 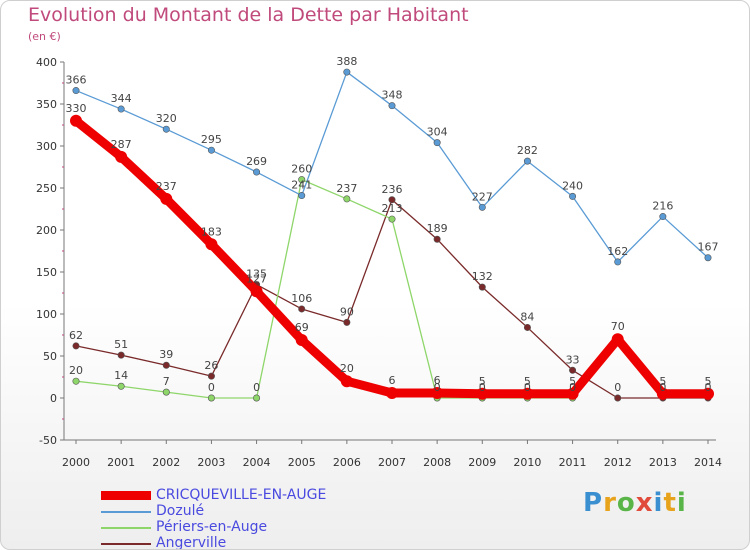 I want to click on x-tick-label: 2000, so click(x=76, y=462).